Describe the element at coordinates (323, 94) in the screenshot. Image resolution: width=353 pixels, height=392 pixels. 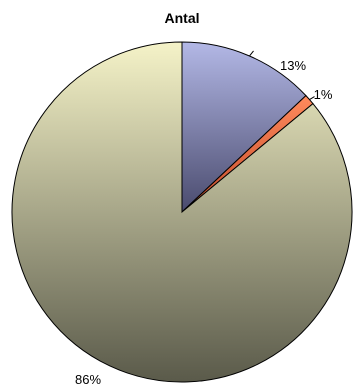
I see `slice-label-1pct: 1%` at that location.